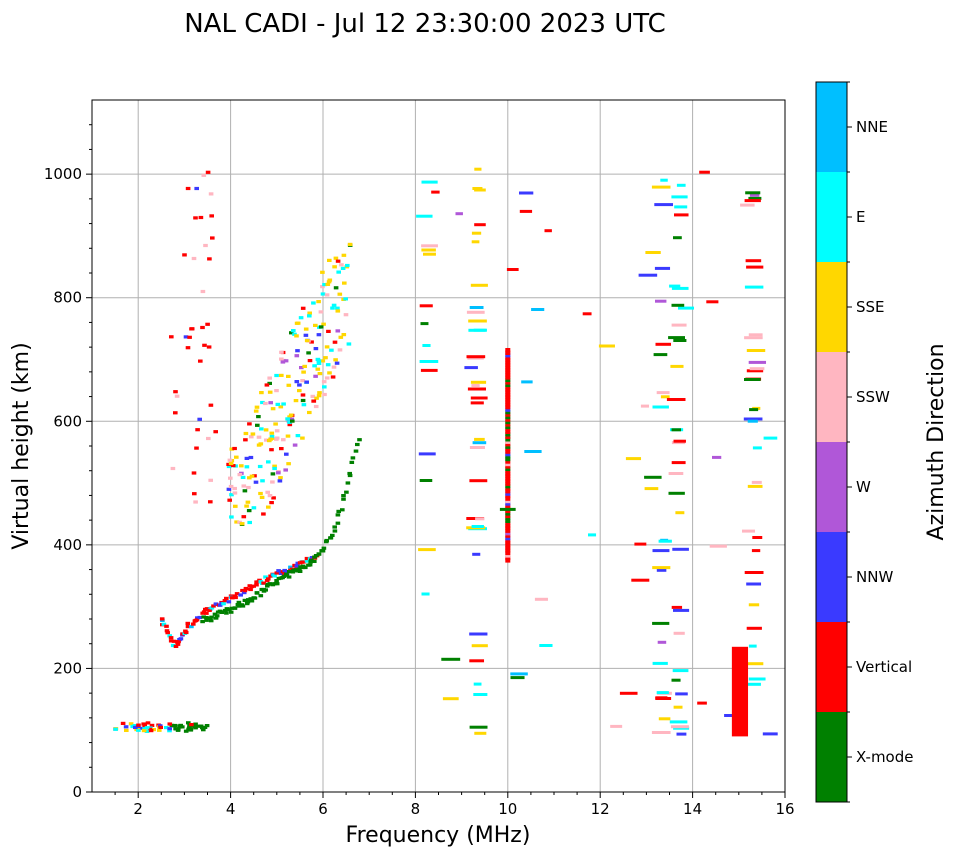  I want to click on colorbar: X-mode Vertical NNW W SSW SSE E NNE, so click(864, 442).